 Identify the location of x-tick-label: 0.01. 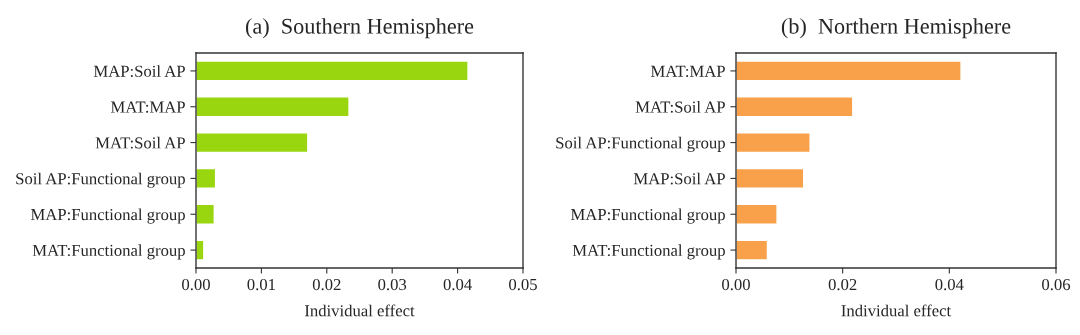
(261, 284).